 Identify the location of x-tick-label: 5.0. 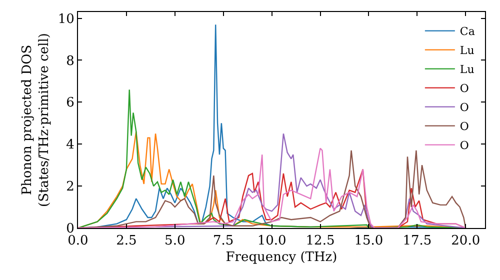
(175, 241).